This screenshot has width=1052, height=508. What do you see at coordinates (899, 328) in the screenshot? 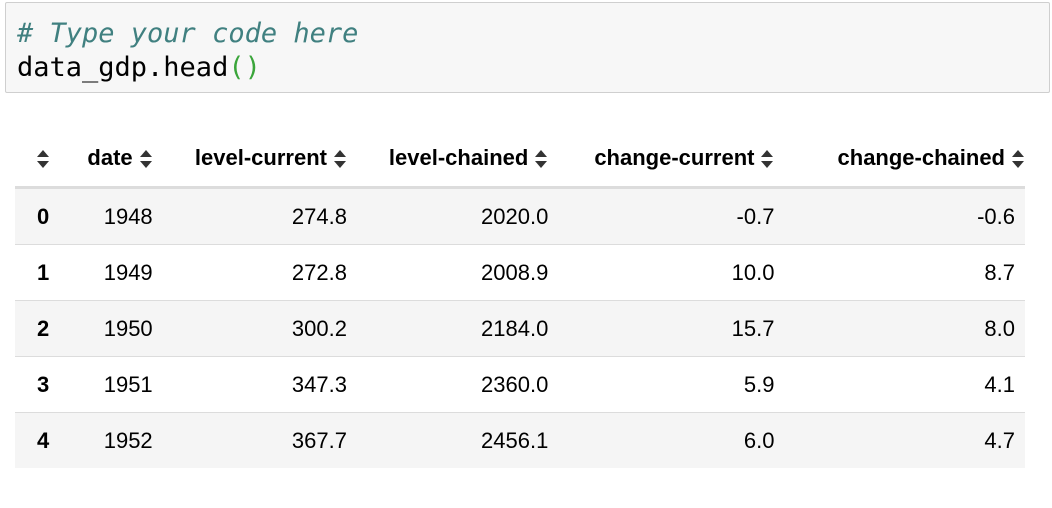
I see `cell-change-chained: 8.0` at bounding box center [899, 328].